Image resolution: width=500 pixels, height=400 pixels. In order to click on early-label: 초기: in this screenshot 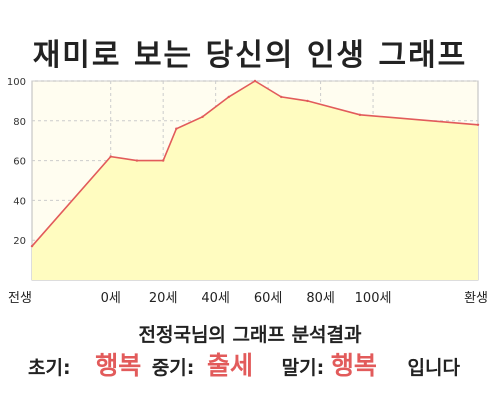, I will do `click(49, 368)`.